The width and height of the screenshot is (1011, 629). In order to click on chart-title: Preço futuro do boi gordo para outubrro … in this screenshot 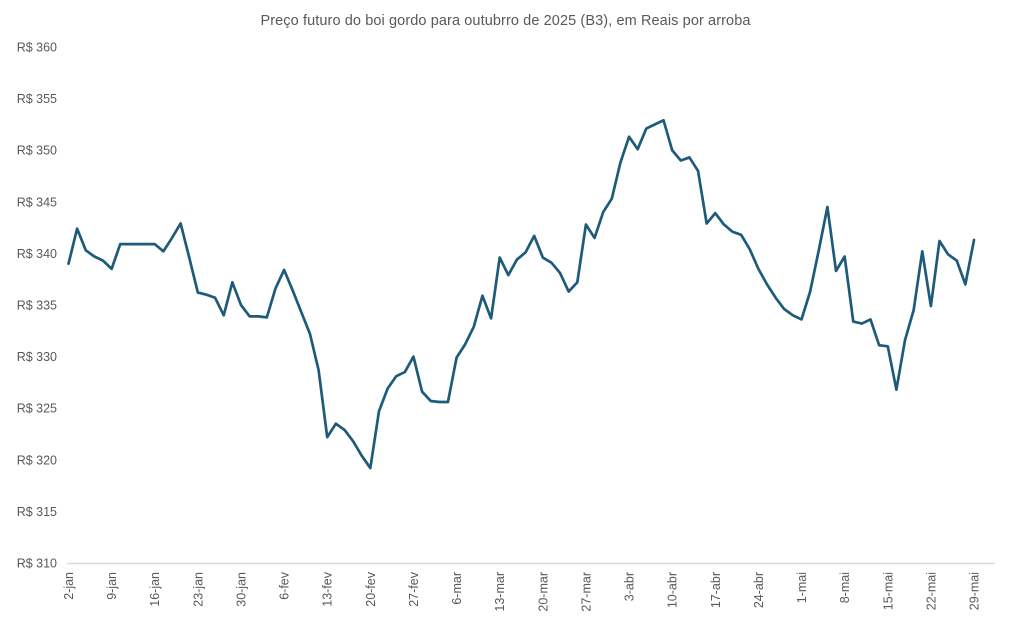, I will do `click(505, 21)`.